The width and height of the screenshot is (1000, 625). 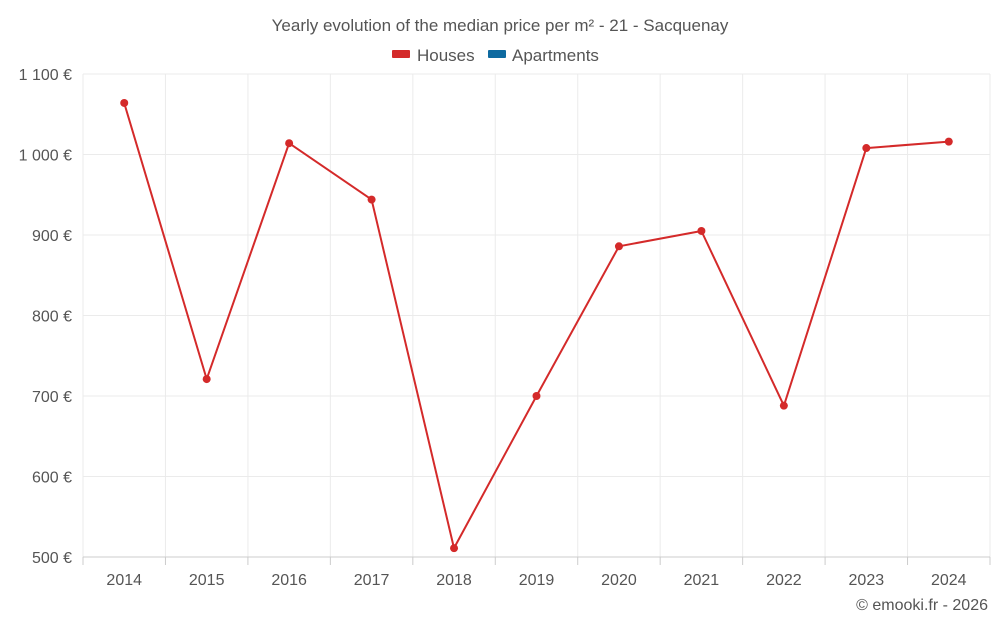 I want to click on x-tick-label: 2019, so click(x=537, y=580).